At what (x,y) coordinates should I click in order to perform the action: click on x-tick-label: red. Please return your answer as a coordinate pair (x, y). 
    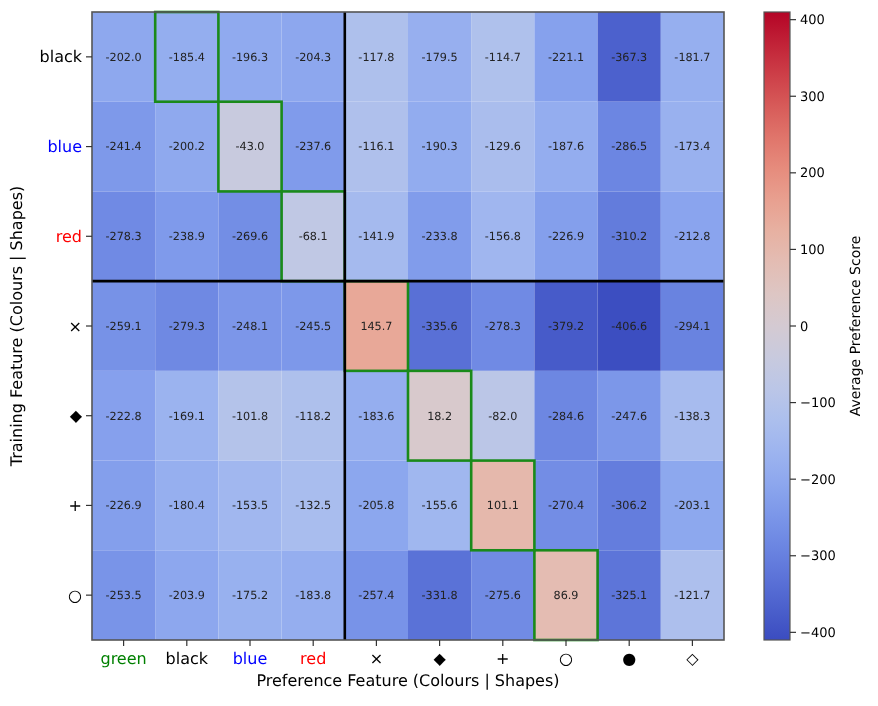
    Looking at the image, I should click on (313, 659).